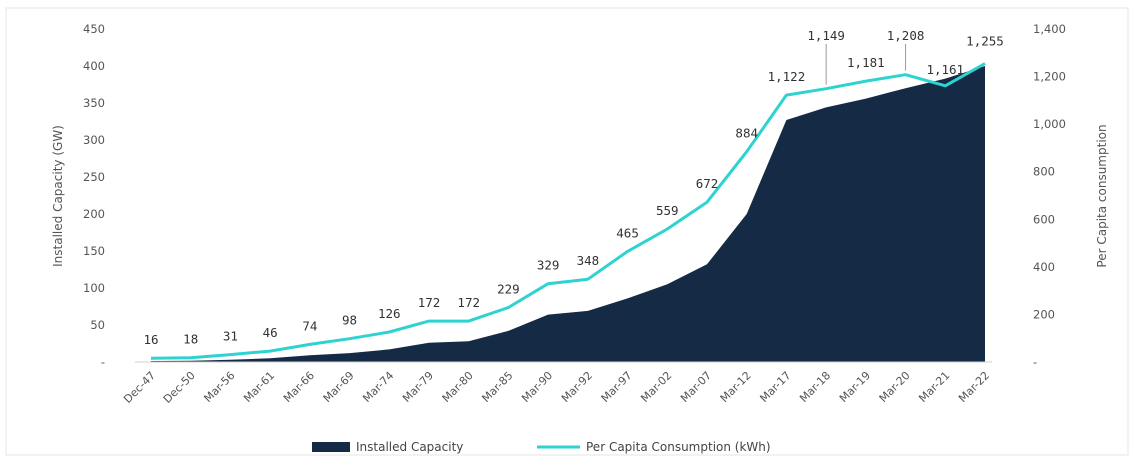 The height and width of the screenshot is (459, 1134). What do you see at coordinates (94, 140) in the screenshot?
I see `y-left-tick-label: 300` at bounding box center [94, 140].